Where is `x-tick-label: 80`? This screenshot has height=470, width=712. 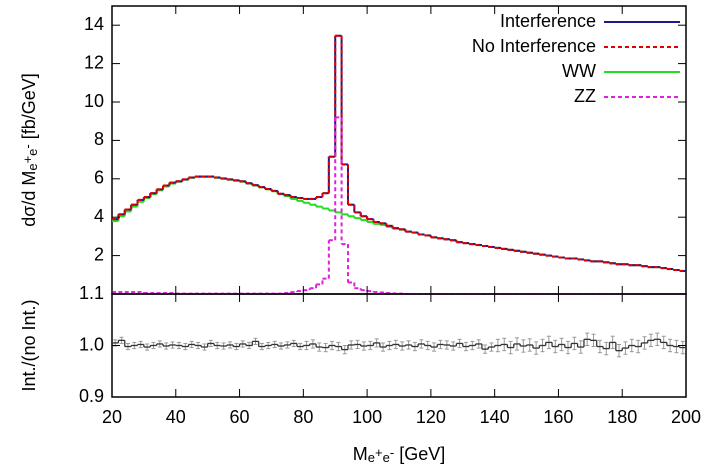 x-tick-label: 80 is located at coordinates (303, 417).